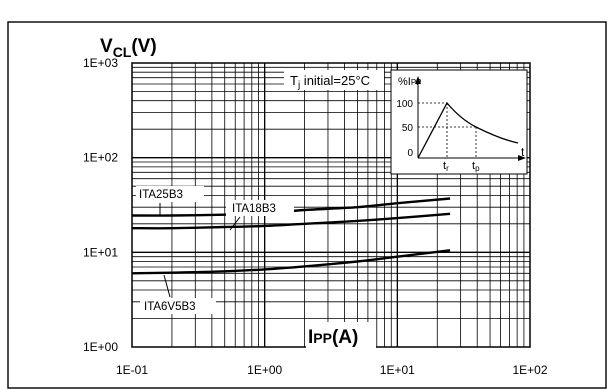 Image resolution: width=614 pixels, height=390 pixels. What do you see at coordinates (100, 158) in the screenshot?
I see `y-tick-label: 1E+02` at bounding box center [100, 158].